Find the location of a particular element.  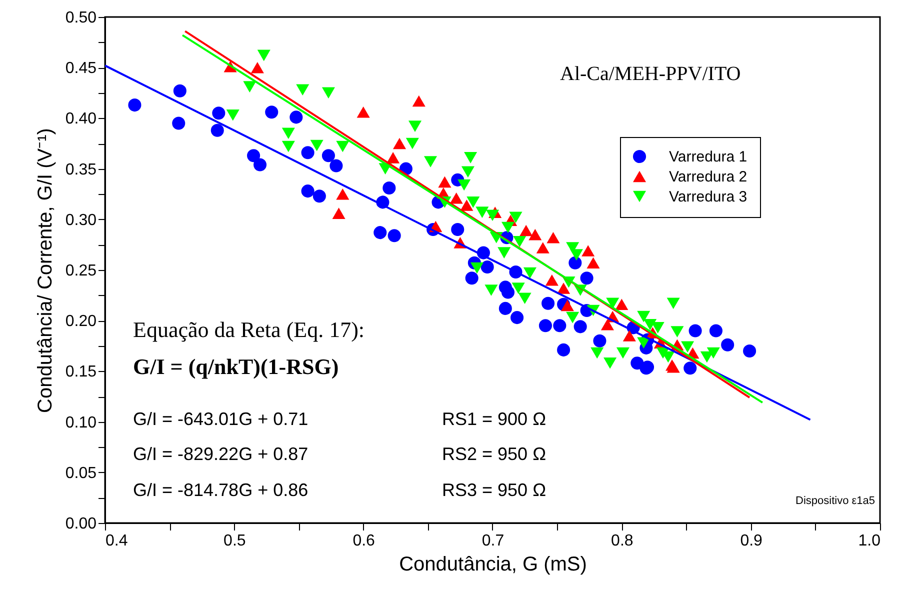

x-tick-label: 0.8 is located at coordinates (622, 541).